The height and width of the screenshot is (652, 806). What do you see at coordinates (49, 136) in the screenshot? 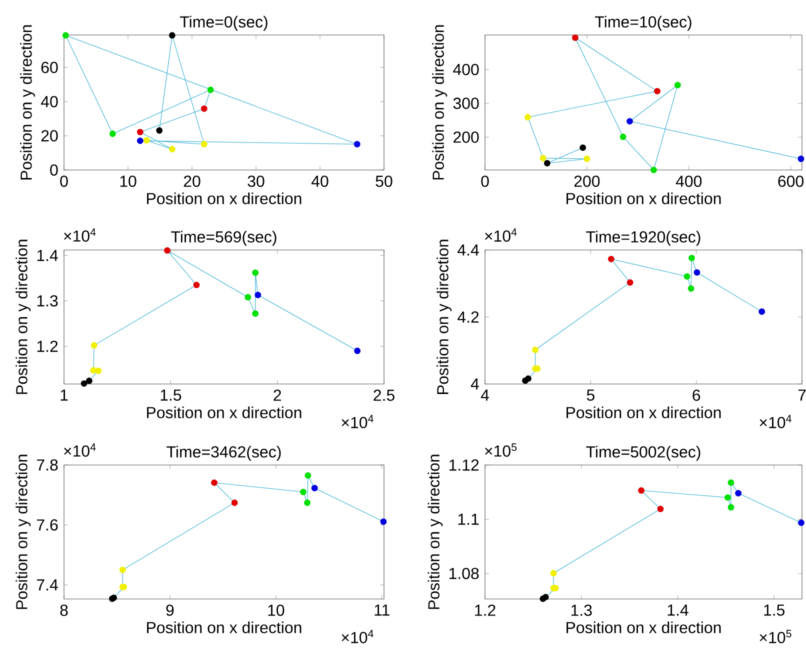
I see `y-tick-label: 20` at bounding box center [49, 136].